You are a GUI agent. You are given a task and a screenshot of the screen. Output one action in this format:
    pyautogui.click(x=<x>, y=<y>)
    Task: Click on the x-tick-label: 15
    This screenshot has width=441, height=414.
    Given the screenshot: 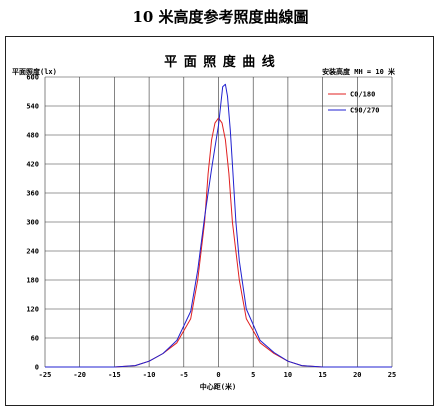 What is the action you would take?
    pyautogui.click(x=322, y=375)
    